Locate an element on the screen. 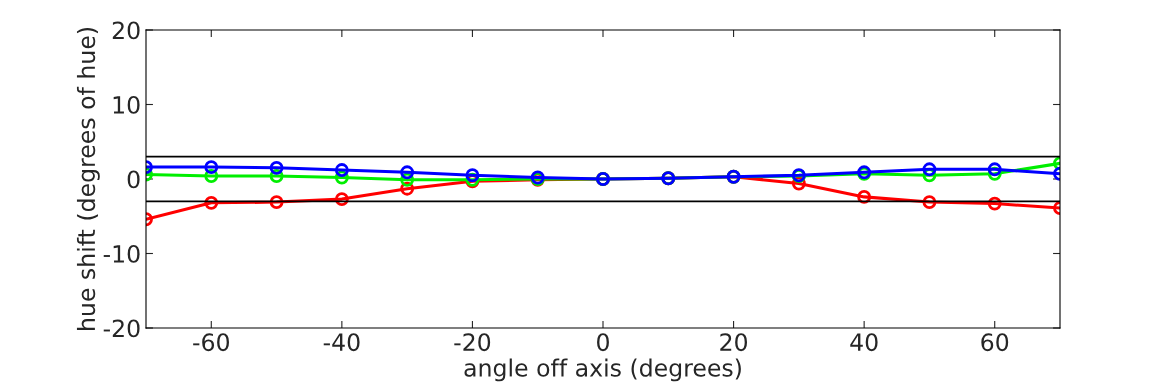 The image size is (1170, 390). y-tick-label: 20 is located at coordinates (126, 30).